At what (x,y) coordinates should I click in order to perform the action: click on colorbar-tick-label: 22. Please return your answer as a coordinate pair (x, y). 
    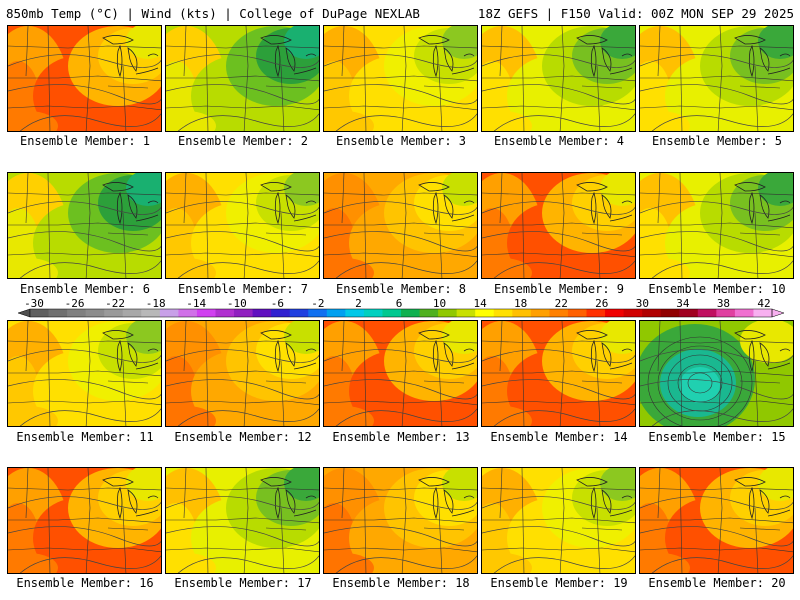
    Looking at the image, I should click on (561, 303).